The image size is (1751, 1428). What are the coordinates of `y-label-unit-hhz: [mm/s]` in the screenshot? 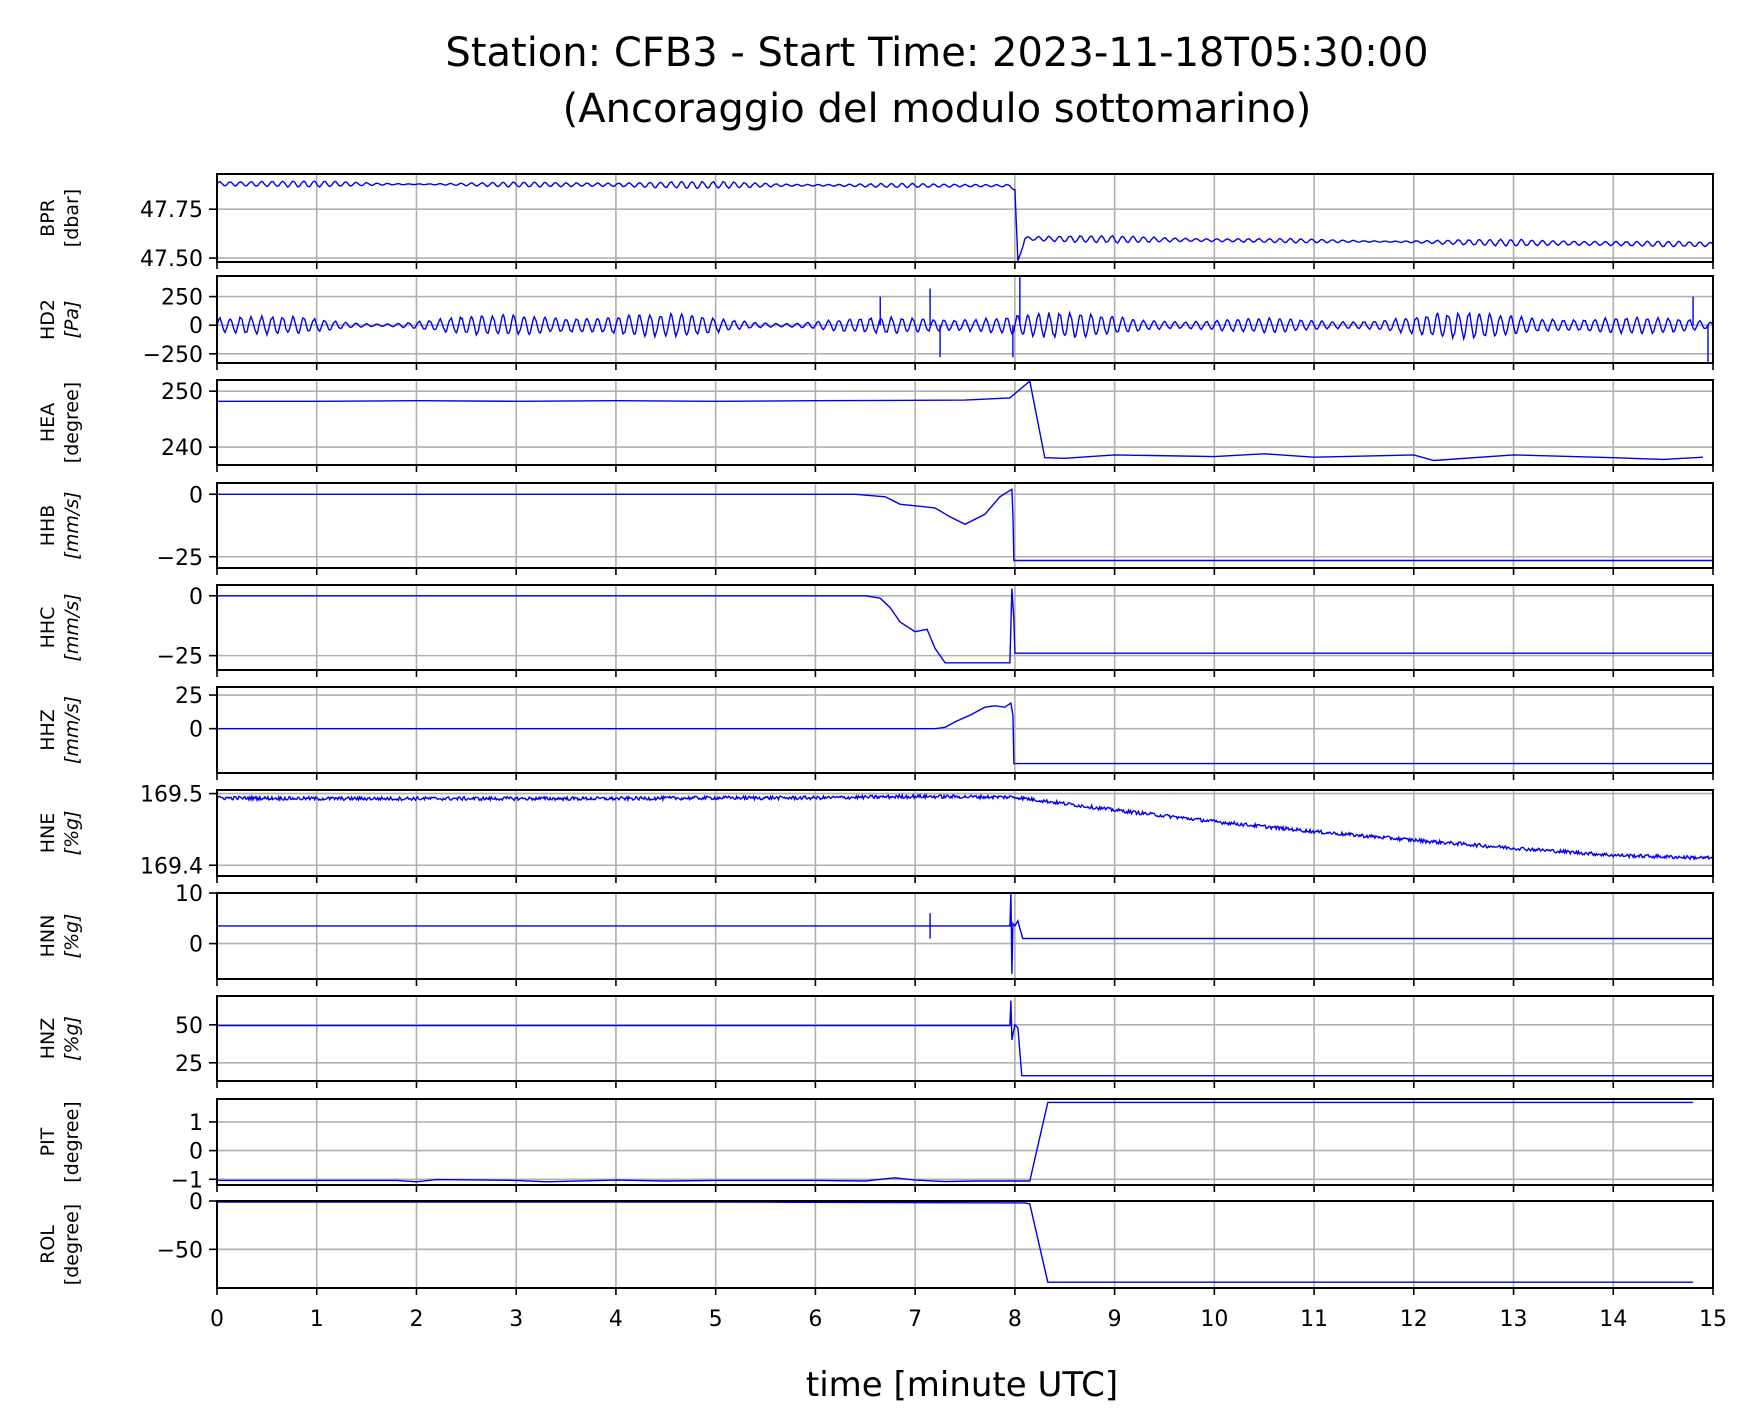 It's located at (72, 730).